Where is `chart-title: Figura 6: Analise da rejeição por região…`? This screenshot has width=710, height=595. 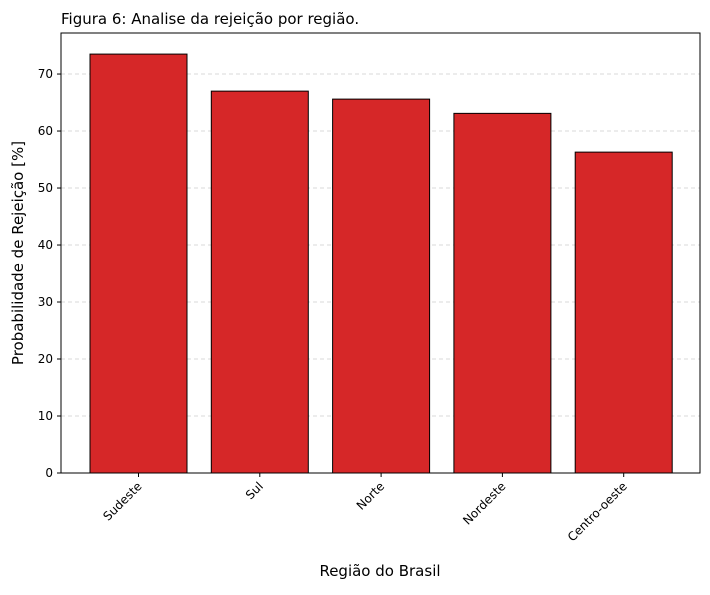
chart-title: Figura 6: Analise da rejeição por região… is located at coordinates (210, 19).